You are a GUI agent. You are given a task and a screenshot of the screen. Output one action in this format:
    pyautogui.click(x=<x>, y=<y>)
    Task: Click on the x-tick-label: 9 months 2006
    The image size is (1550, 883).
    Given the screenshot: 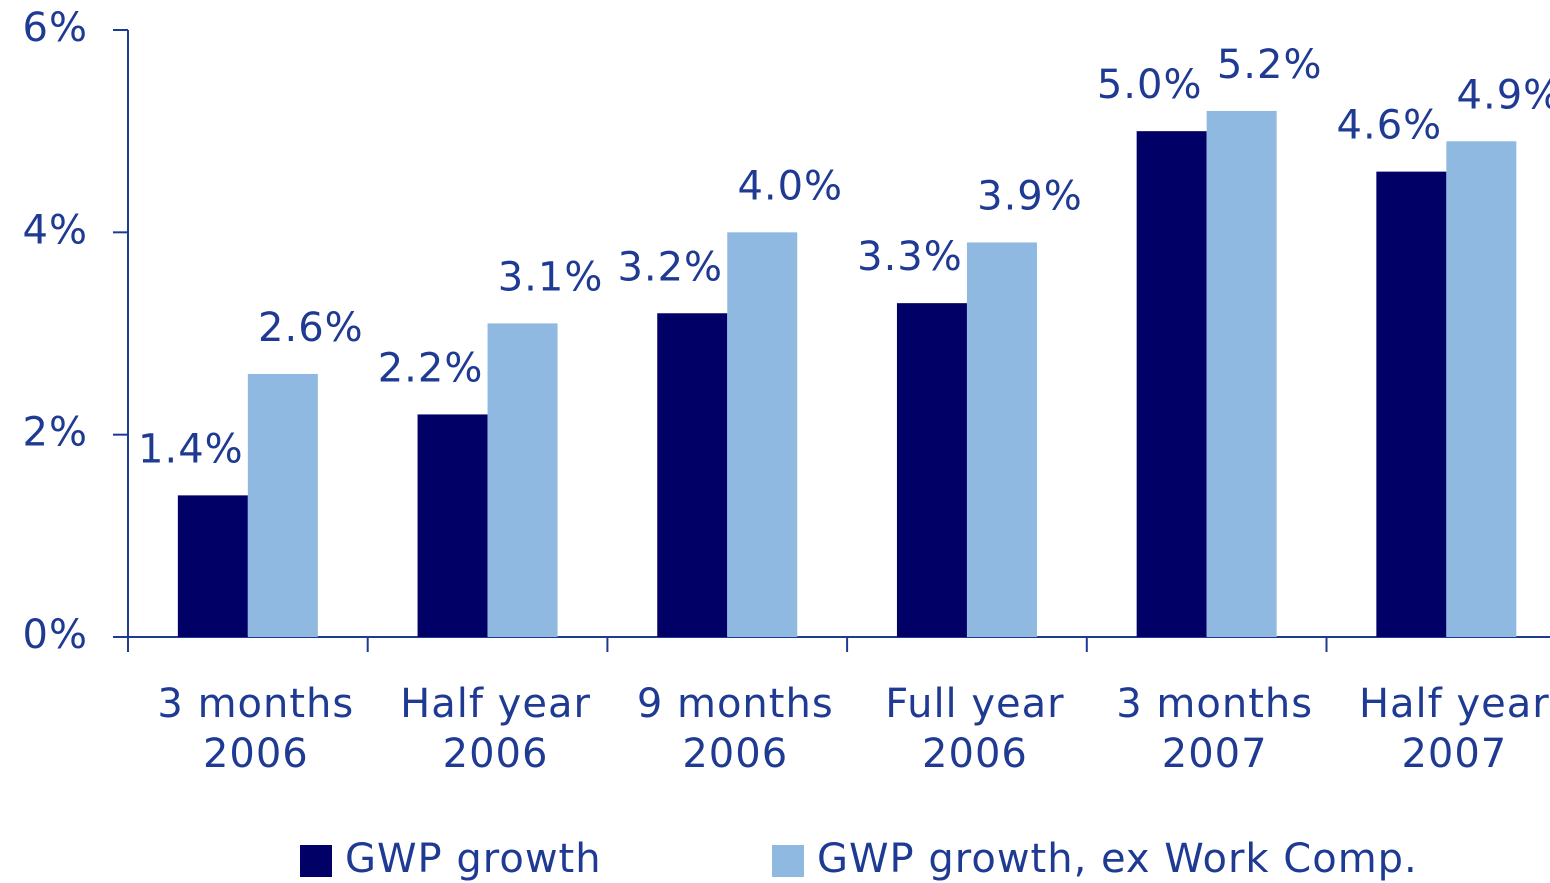 What is the action you would take?
    pyautogui.click(x=735, y=729)
    